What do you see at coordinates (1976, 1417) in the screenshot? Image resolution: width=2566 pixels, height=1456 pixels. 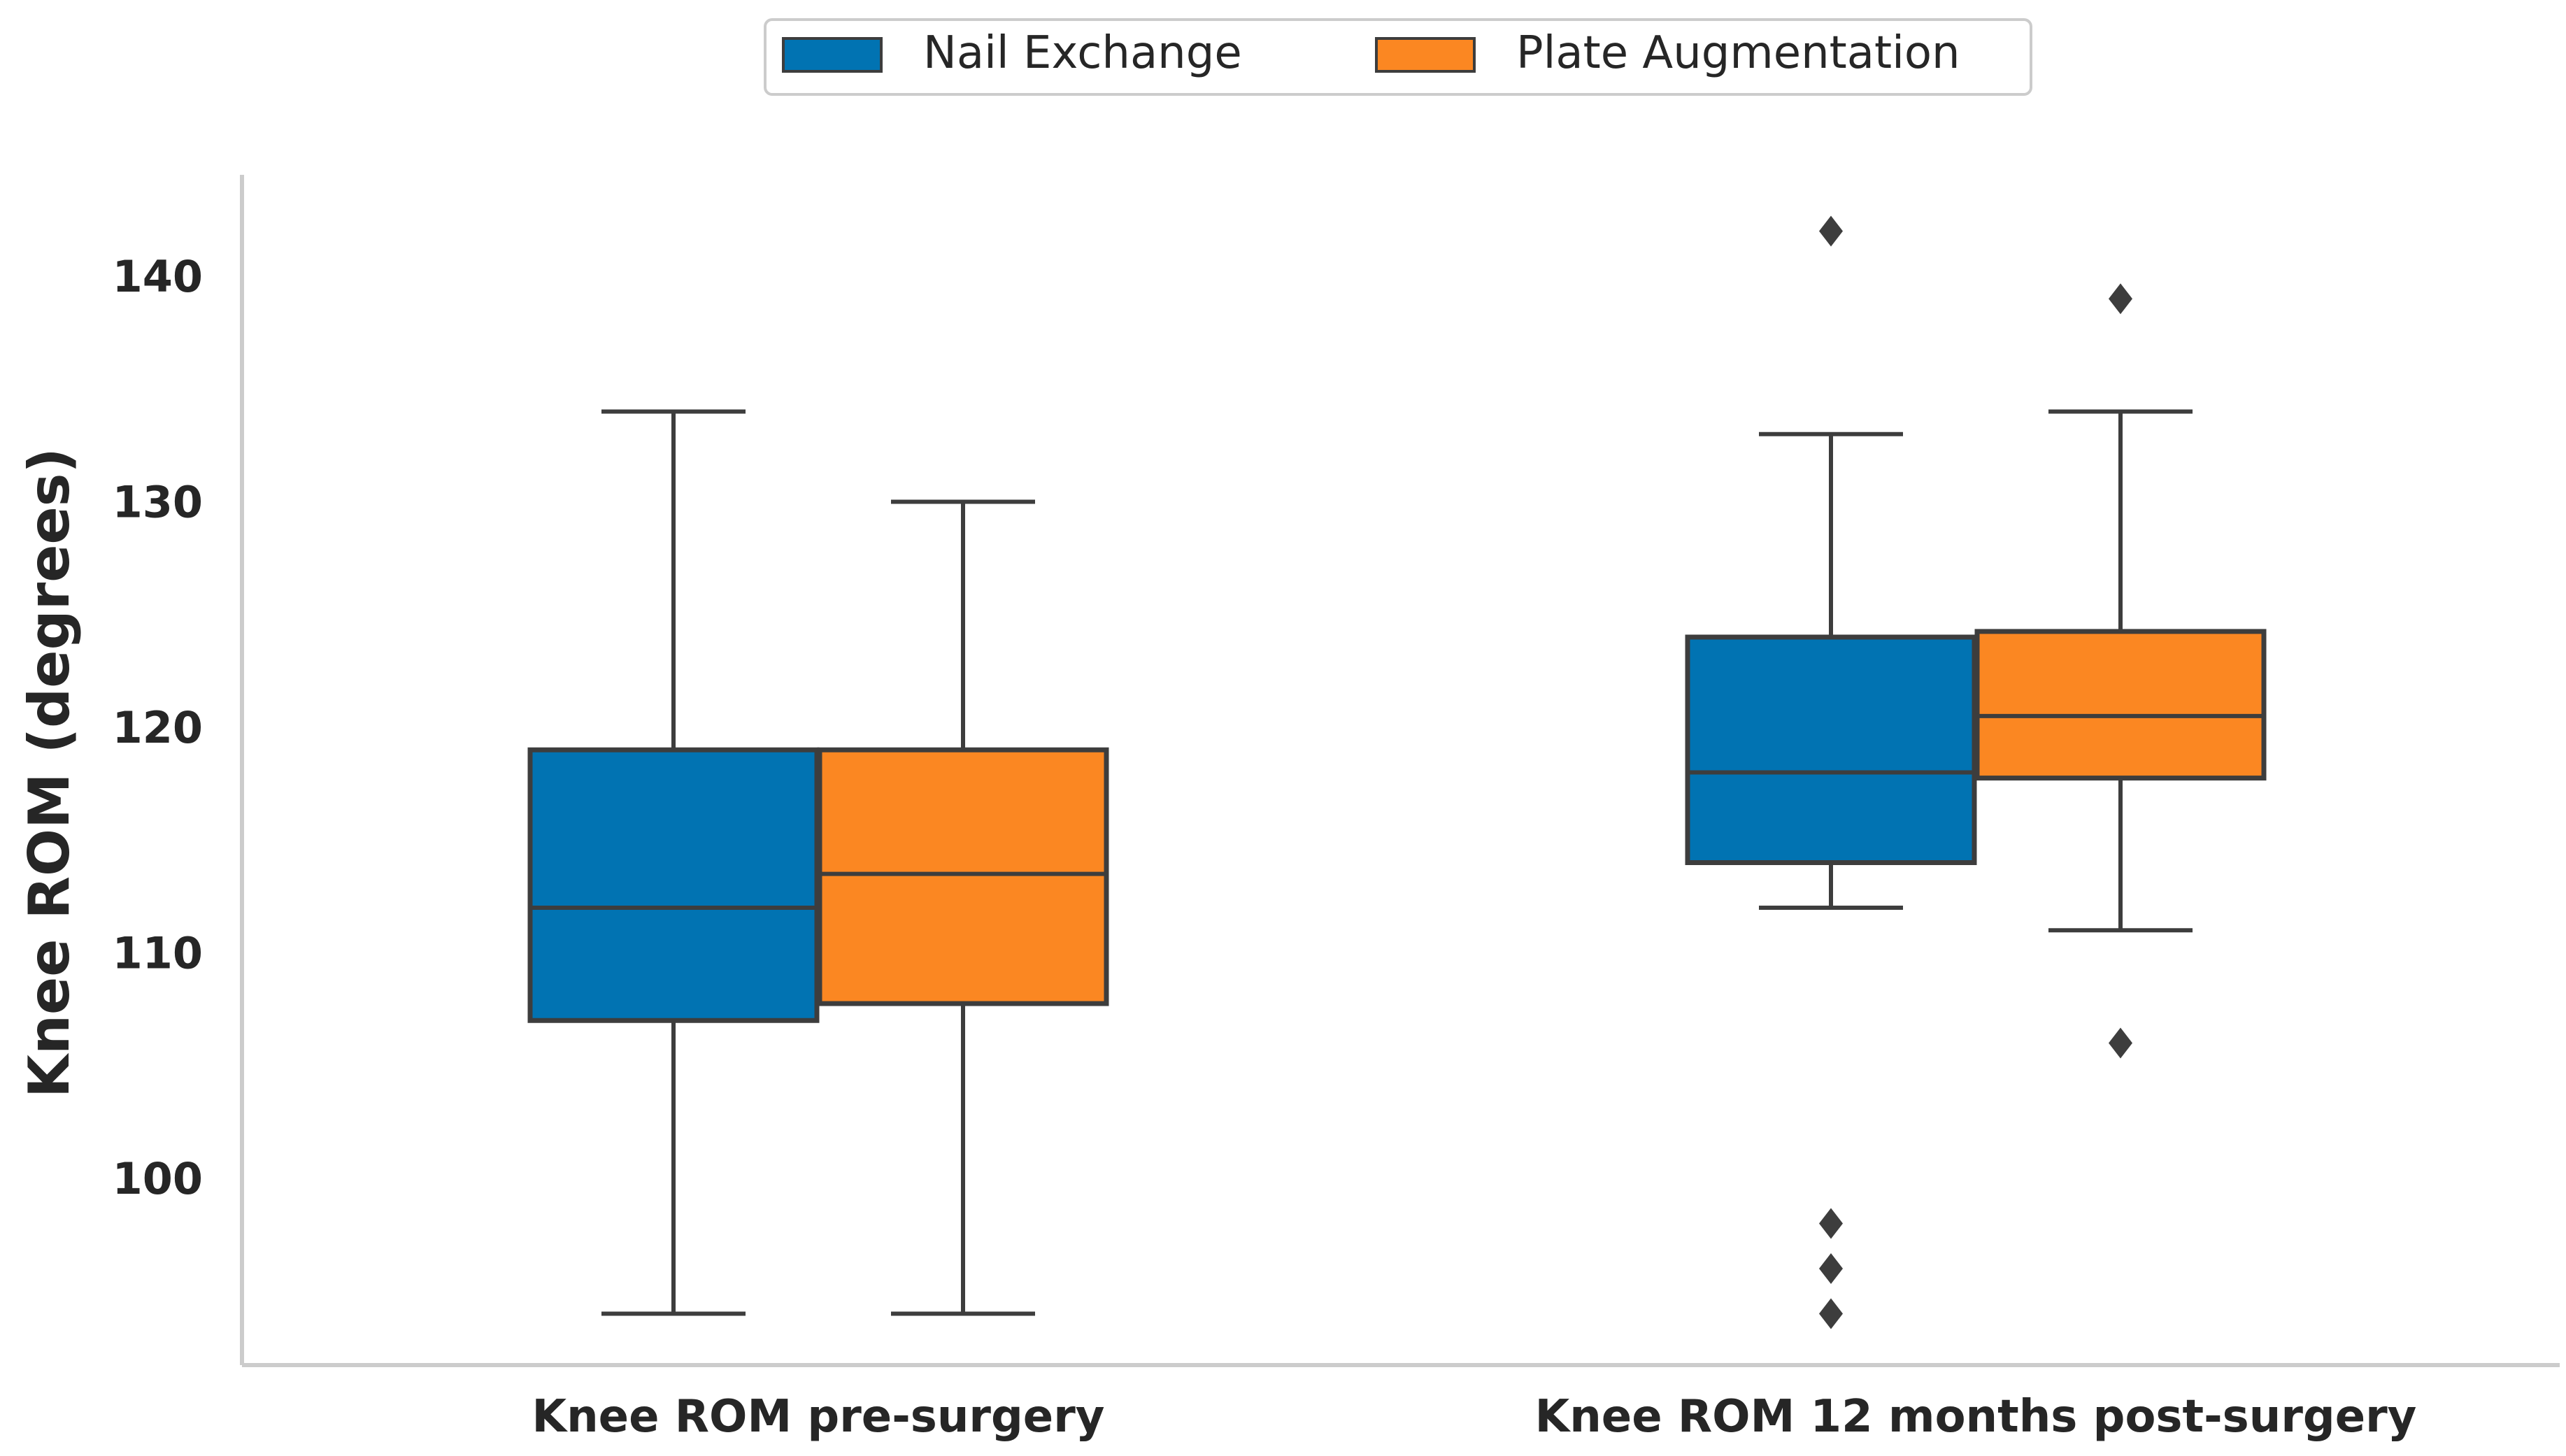 I see `x-tick-label-post-surgery: Knee ROM 12 months post-surgery` at bounding box center [1976, 1417].